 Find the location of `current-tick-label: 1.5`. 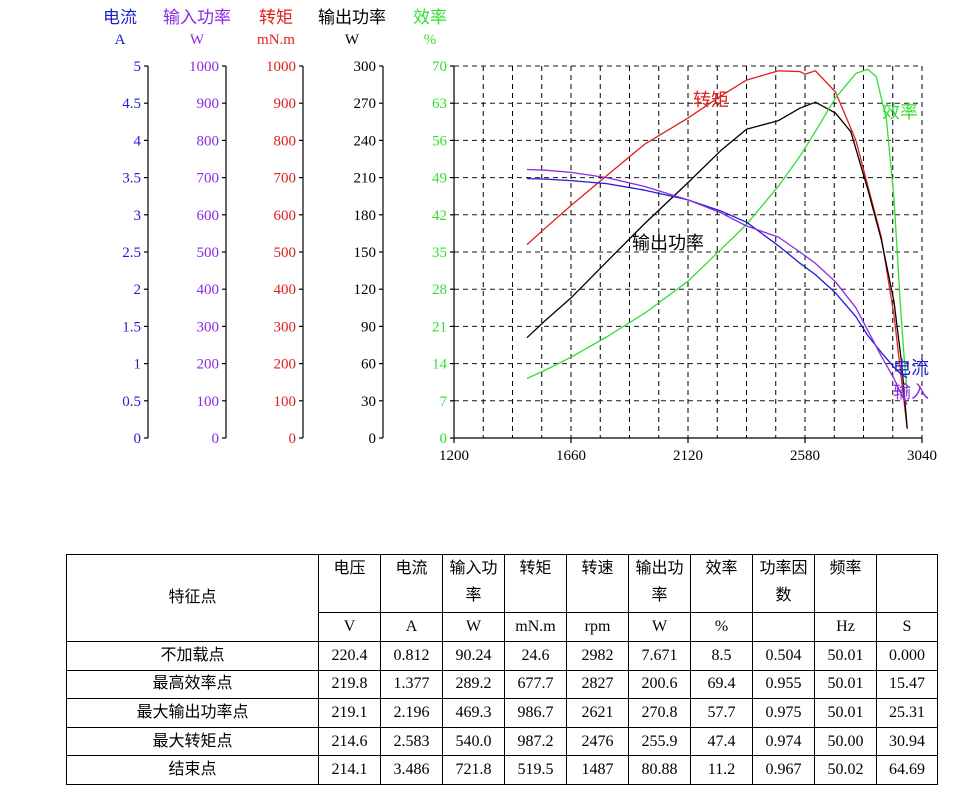

current-tick-label: 1.5 is located at coordinates (131, 327).